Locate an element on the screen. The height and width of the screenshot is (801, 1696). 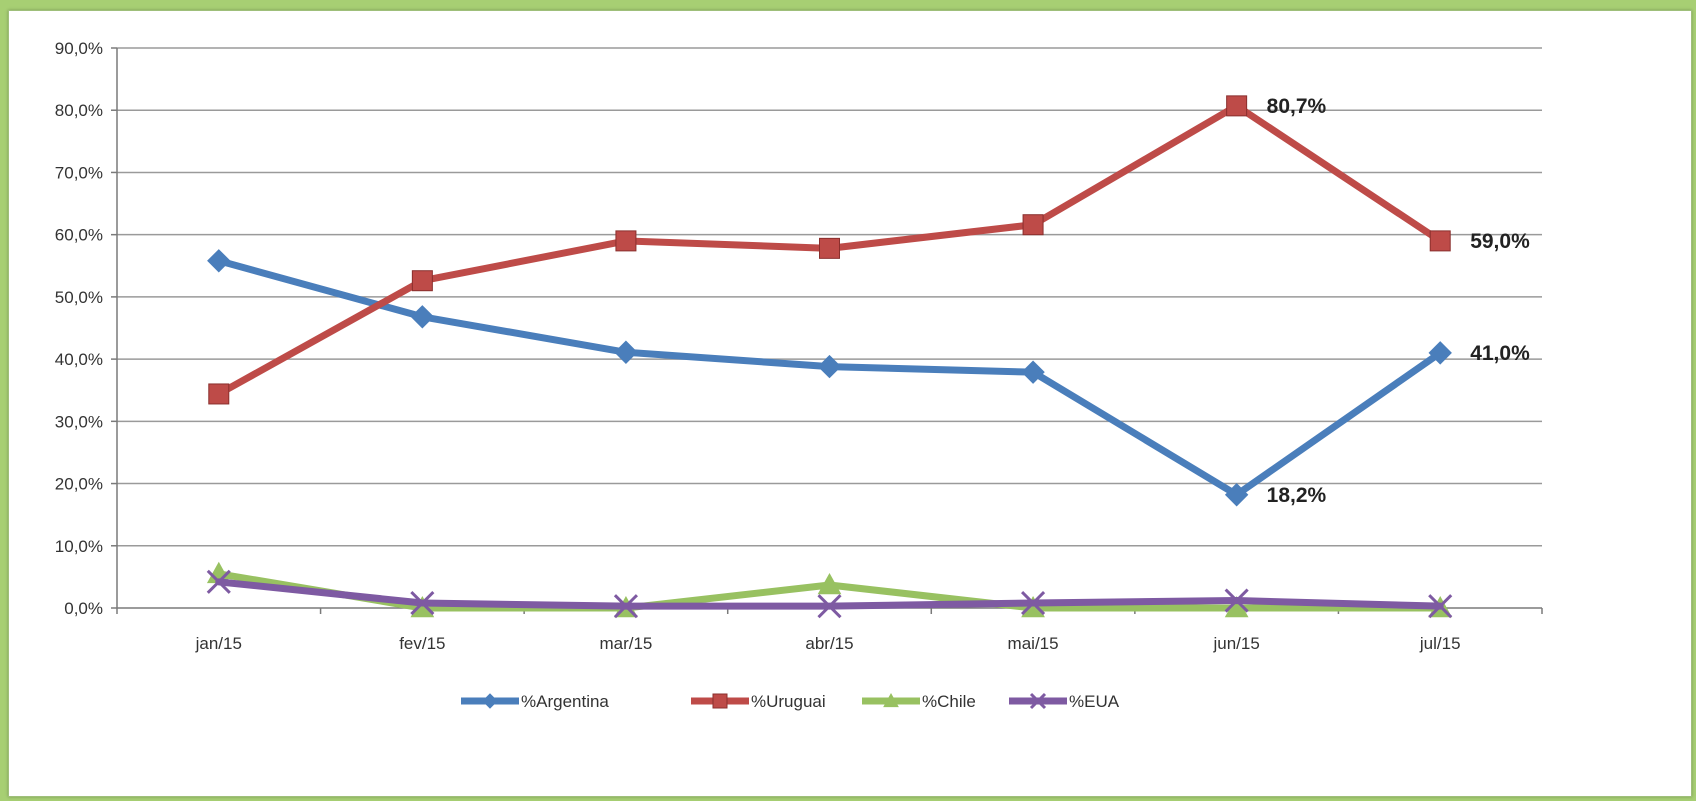
series-eua is located at coordinates (829, 594).